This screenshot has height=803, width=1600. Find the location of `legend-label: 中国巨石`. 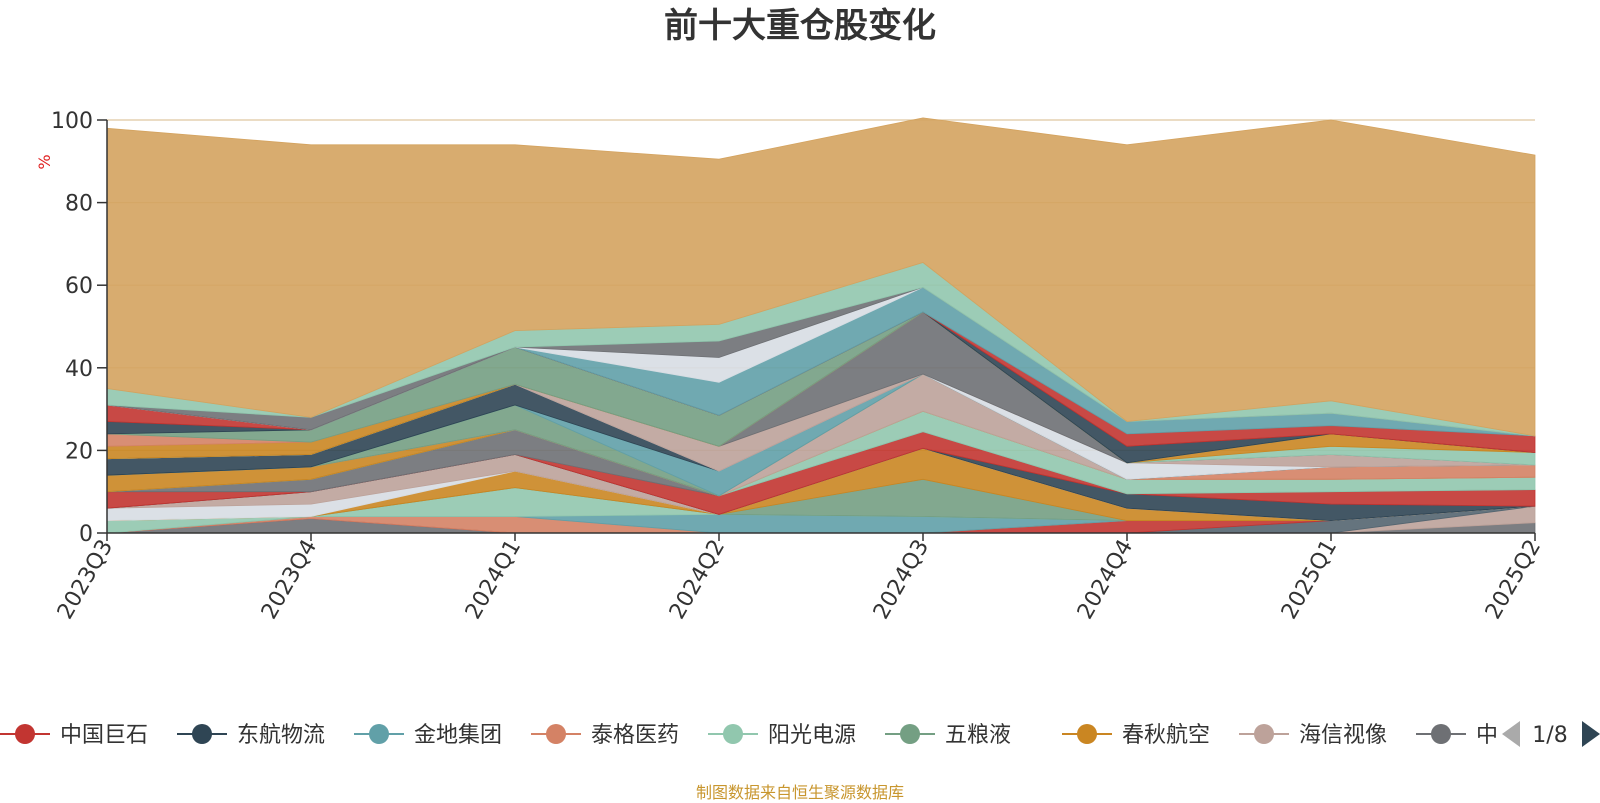

legend-label: 中国巨石 is located at coordinates (104, 735).